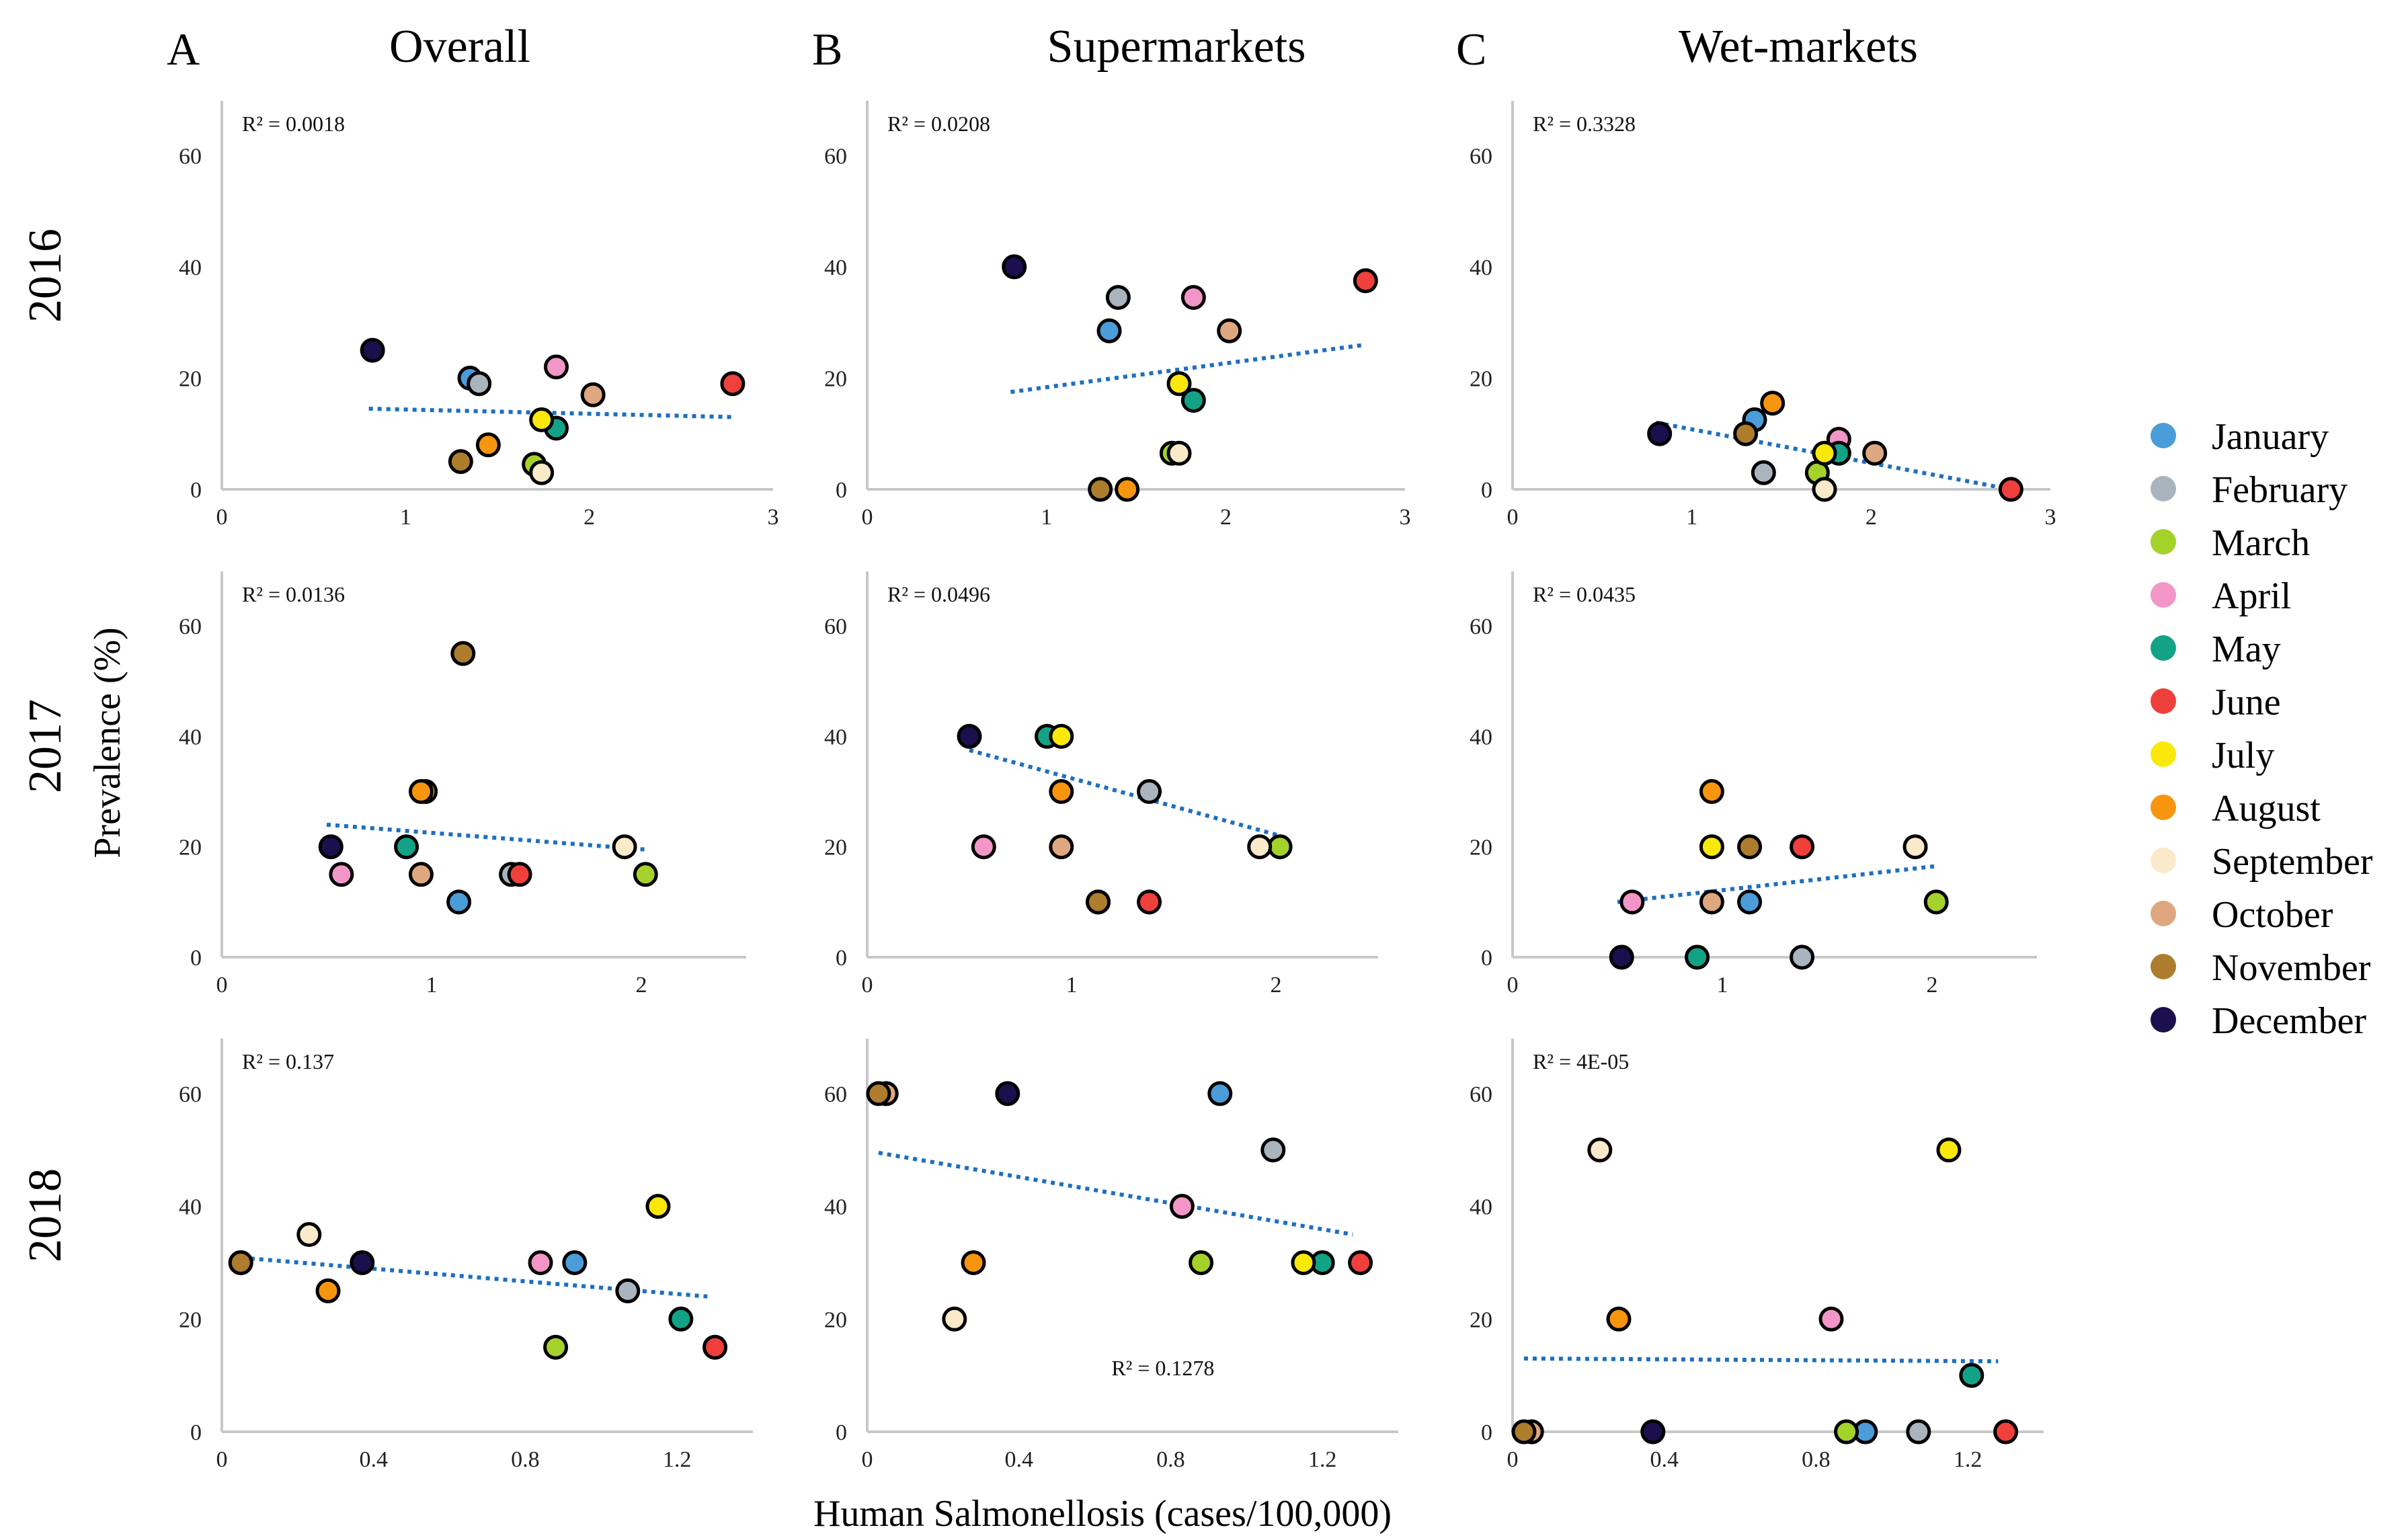 Image resolution: width=2406 pixels, height=1540 pixels. I want to click on r-squared-label: R² = 0.1278, so click(1162, 1368).